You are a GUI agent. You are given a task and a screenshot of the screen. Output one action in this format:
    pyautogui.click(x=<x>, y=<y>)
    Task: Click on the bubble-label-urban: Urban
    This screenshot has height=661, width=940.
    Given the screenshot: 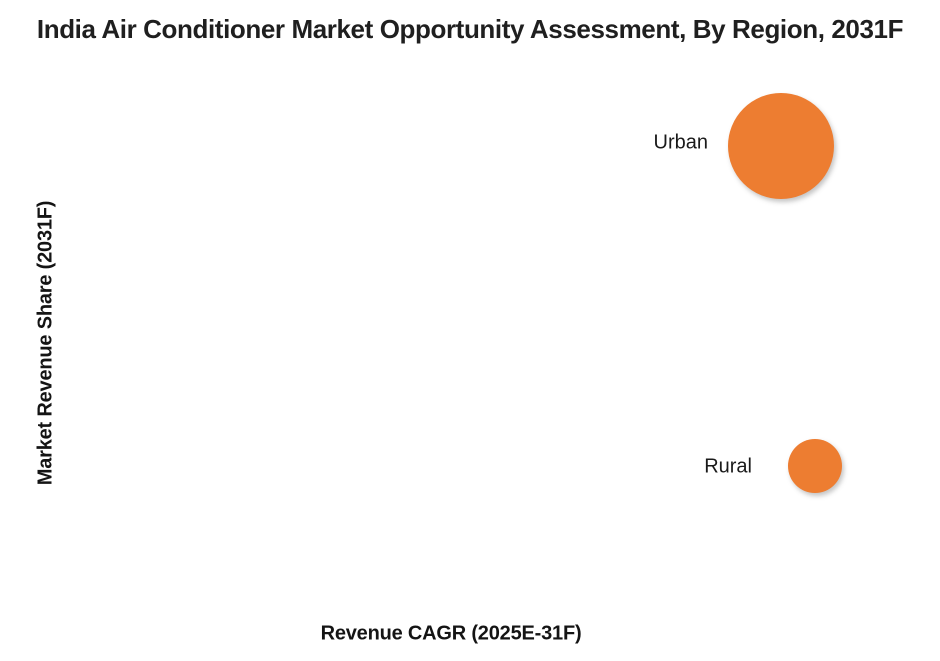 What is the action you would take?
    pyautogui.click(x=680, y=142)
    